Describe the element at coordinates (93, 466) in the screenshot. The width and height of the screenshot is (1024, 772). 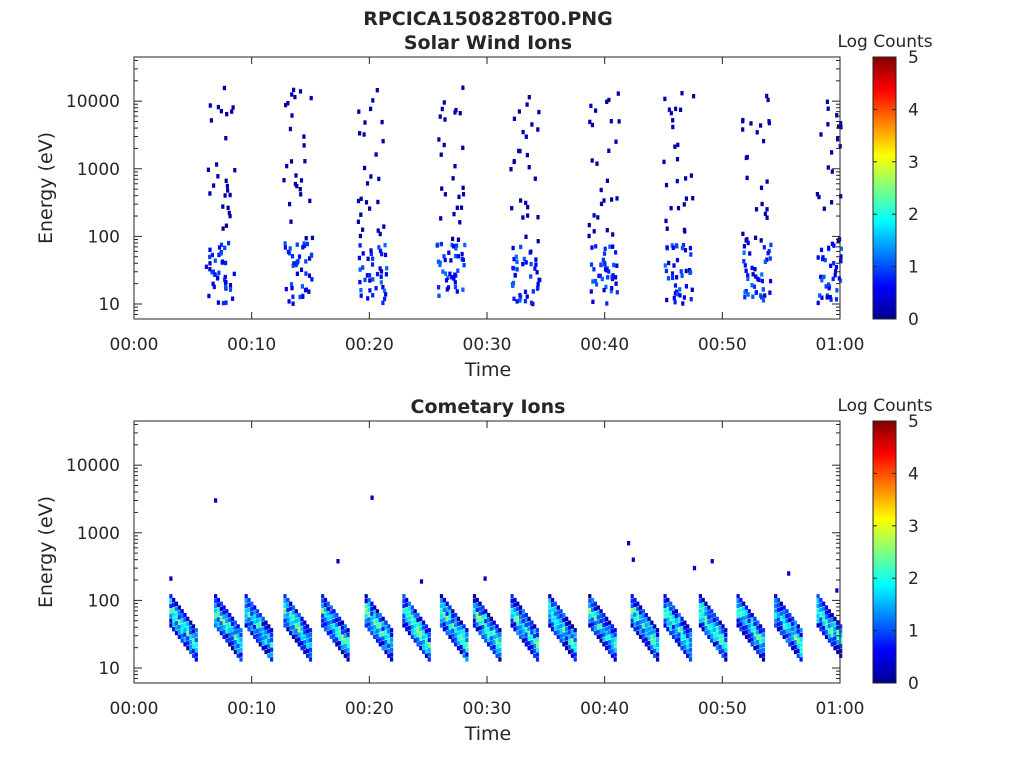
I see `y-tick-label: 10000` at that location.